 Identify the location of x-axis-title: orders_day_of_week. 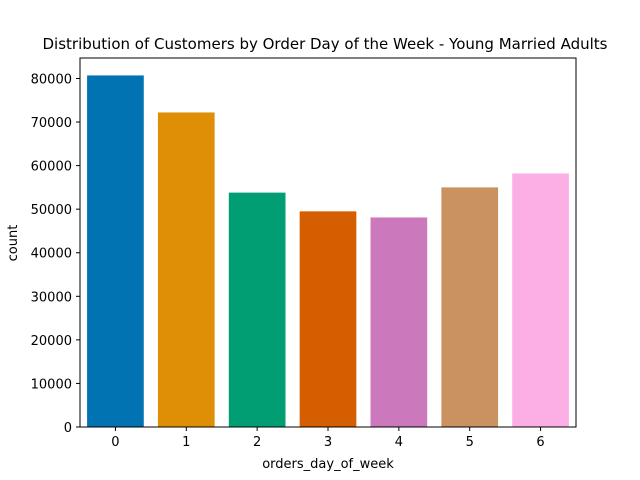
(328, 464).